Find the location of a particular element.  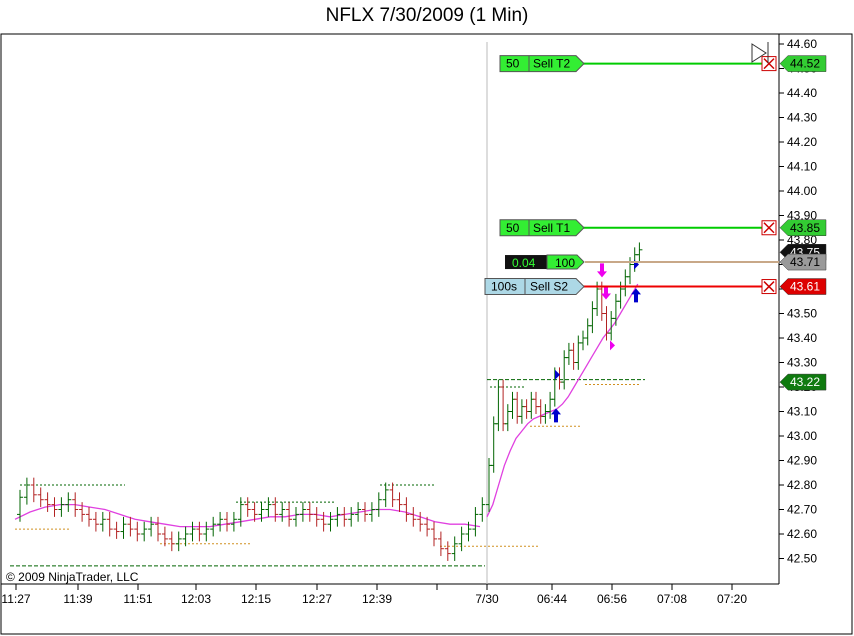

price-marker-label: 43.61 is located at coordinates (805, 287).